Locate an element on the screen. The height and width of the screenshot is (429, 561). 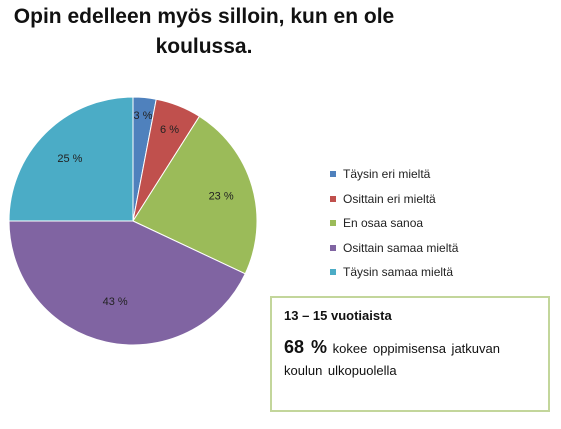
slice-label: 25 % is located at coordinates (69, 159).